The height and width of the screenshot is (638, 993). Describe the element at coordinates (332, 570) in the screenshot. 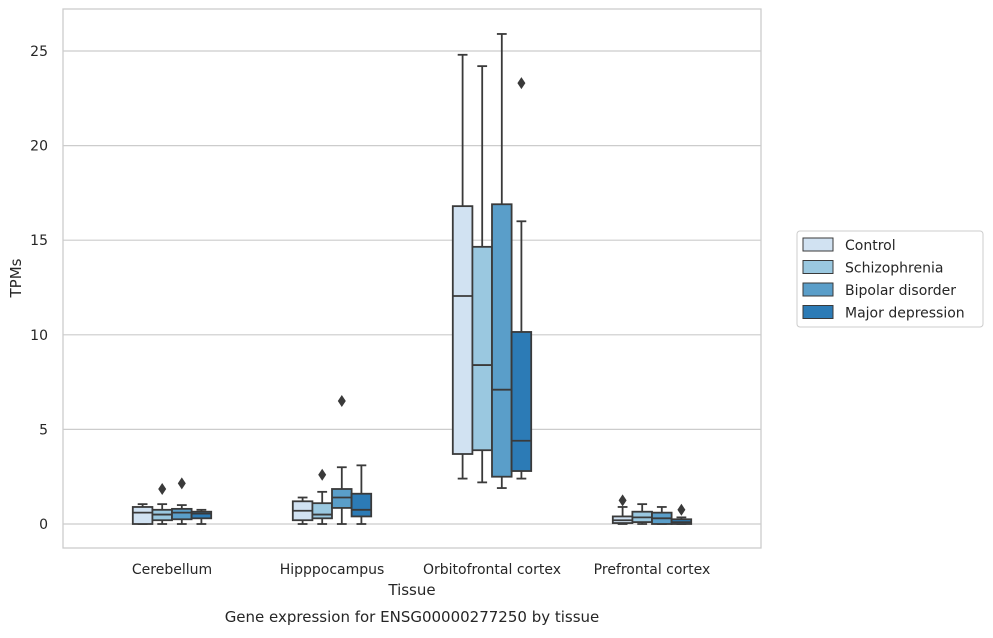

I see `x-tick-label: Hipppocampus` at that location.